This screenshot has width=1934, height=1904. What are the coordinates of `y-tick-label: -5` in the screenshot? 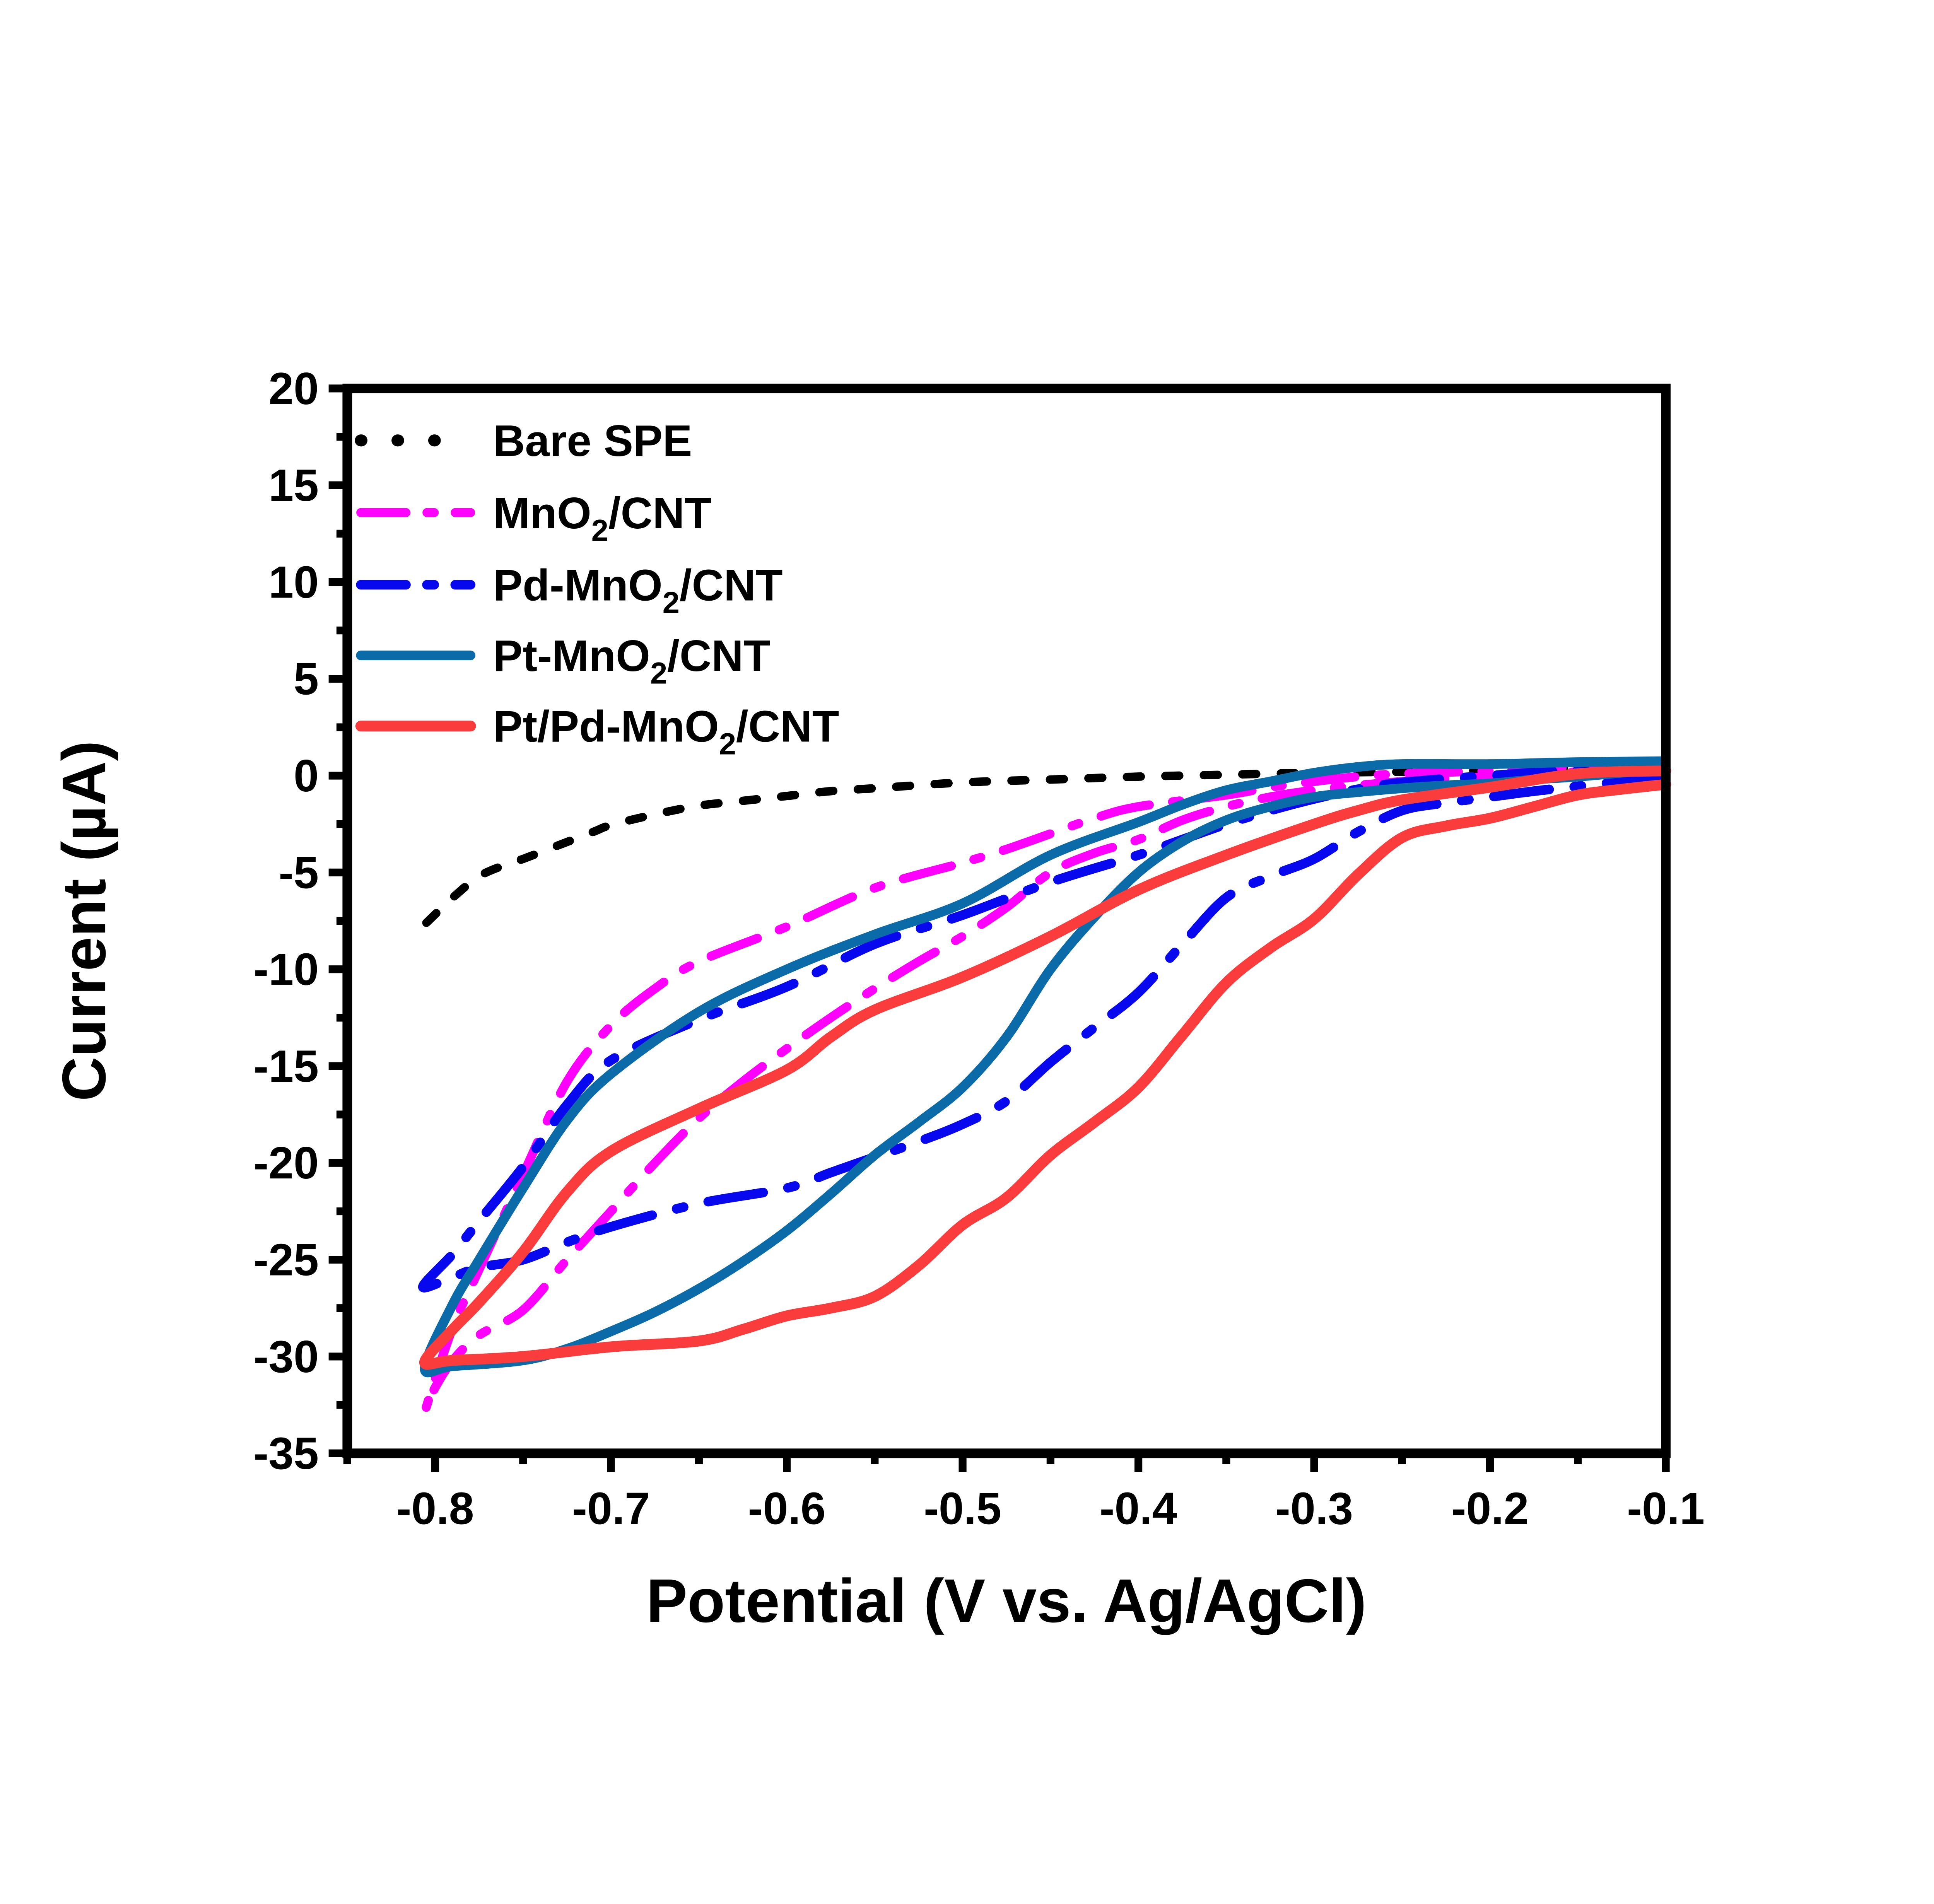 It's located at (298, 872).